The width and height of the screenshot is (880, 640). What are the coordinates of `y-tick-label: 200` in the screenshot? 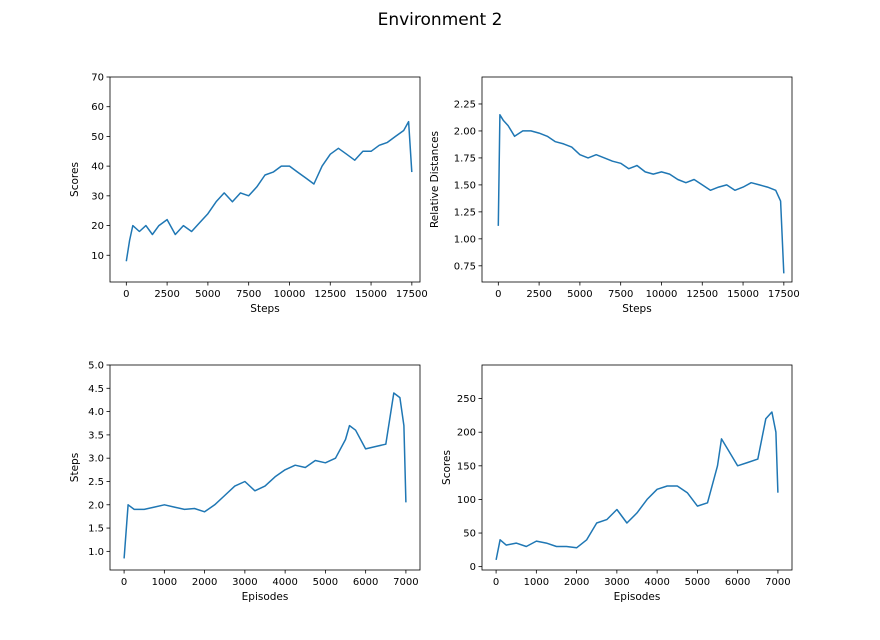 It's located at (466, 433).